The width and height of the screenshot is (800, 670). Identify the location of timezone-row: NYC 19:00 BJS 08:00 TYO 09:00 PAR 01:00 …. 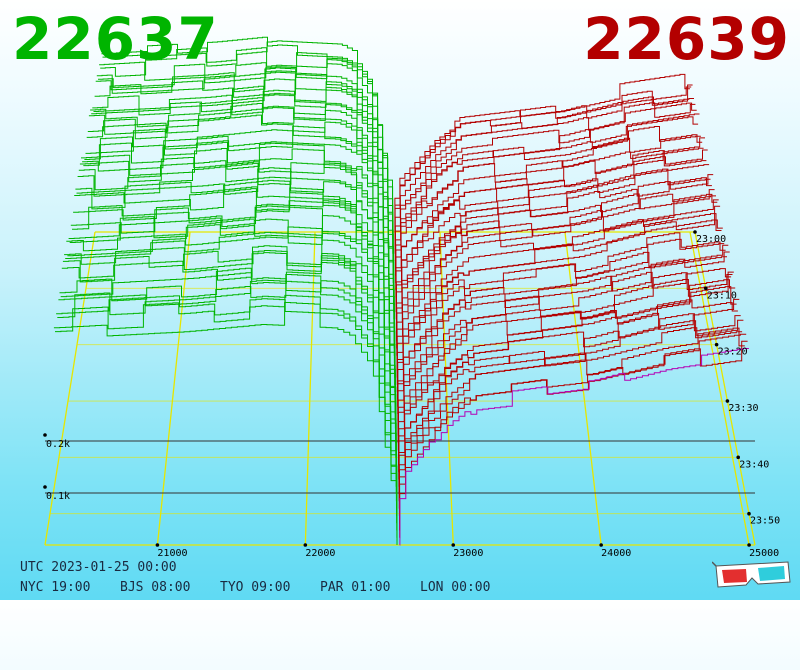
(255, 625).